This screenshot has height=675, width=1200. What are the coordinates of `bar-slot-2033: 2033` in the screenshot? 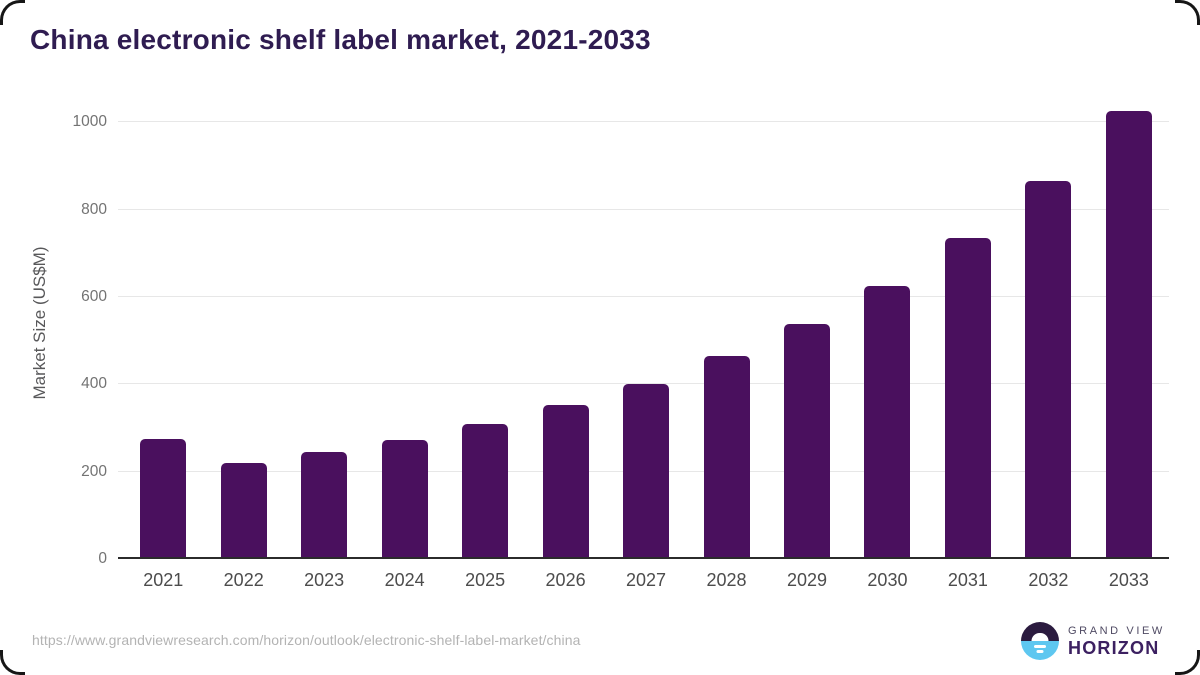 It's located at (1129, 295).